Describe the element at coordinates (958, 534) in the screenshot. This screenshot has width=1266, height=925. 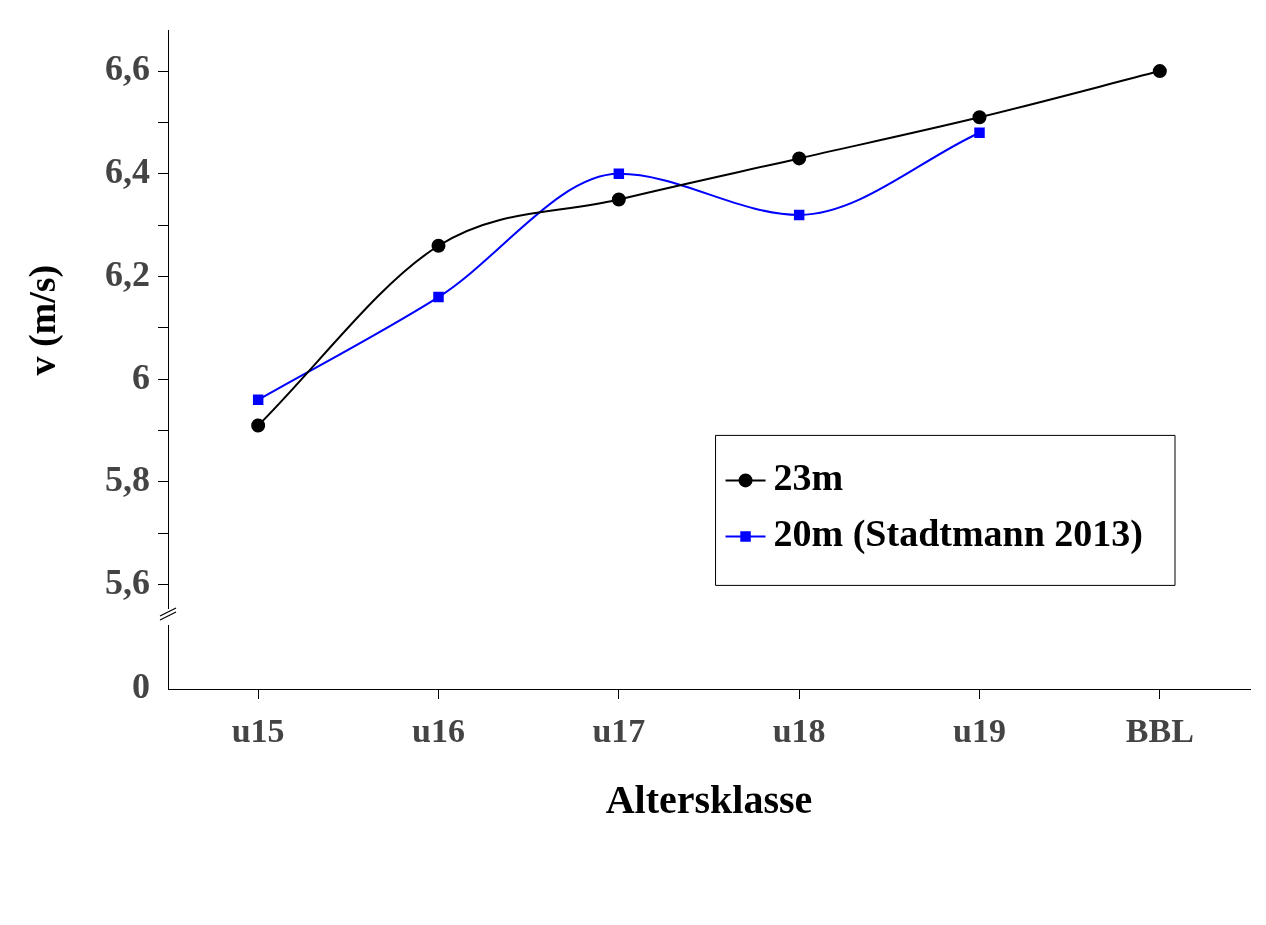
I see `legend-label: 20m (Stadtmann 2013)` at that location.